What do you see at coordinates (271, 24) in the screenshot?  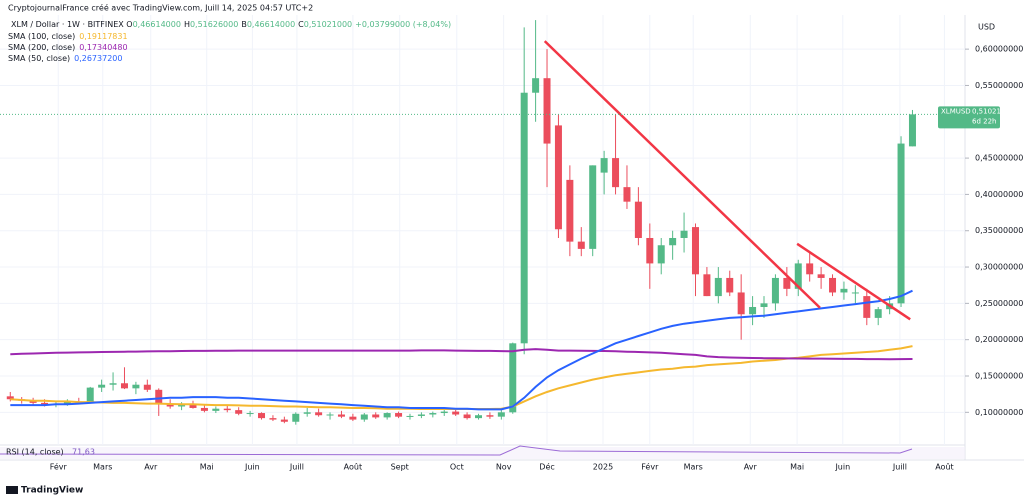 I see `ohlc-value: 0,46614000` at bounding box center [271, 24].